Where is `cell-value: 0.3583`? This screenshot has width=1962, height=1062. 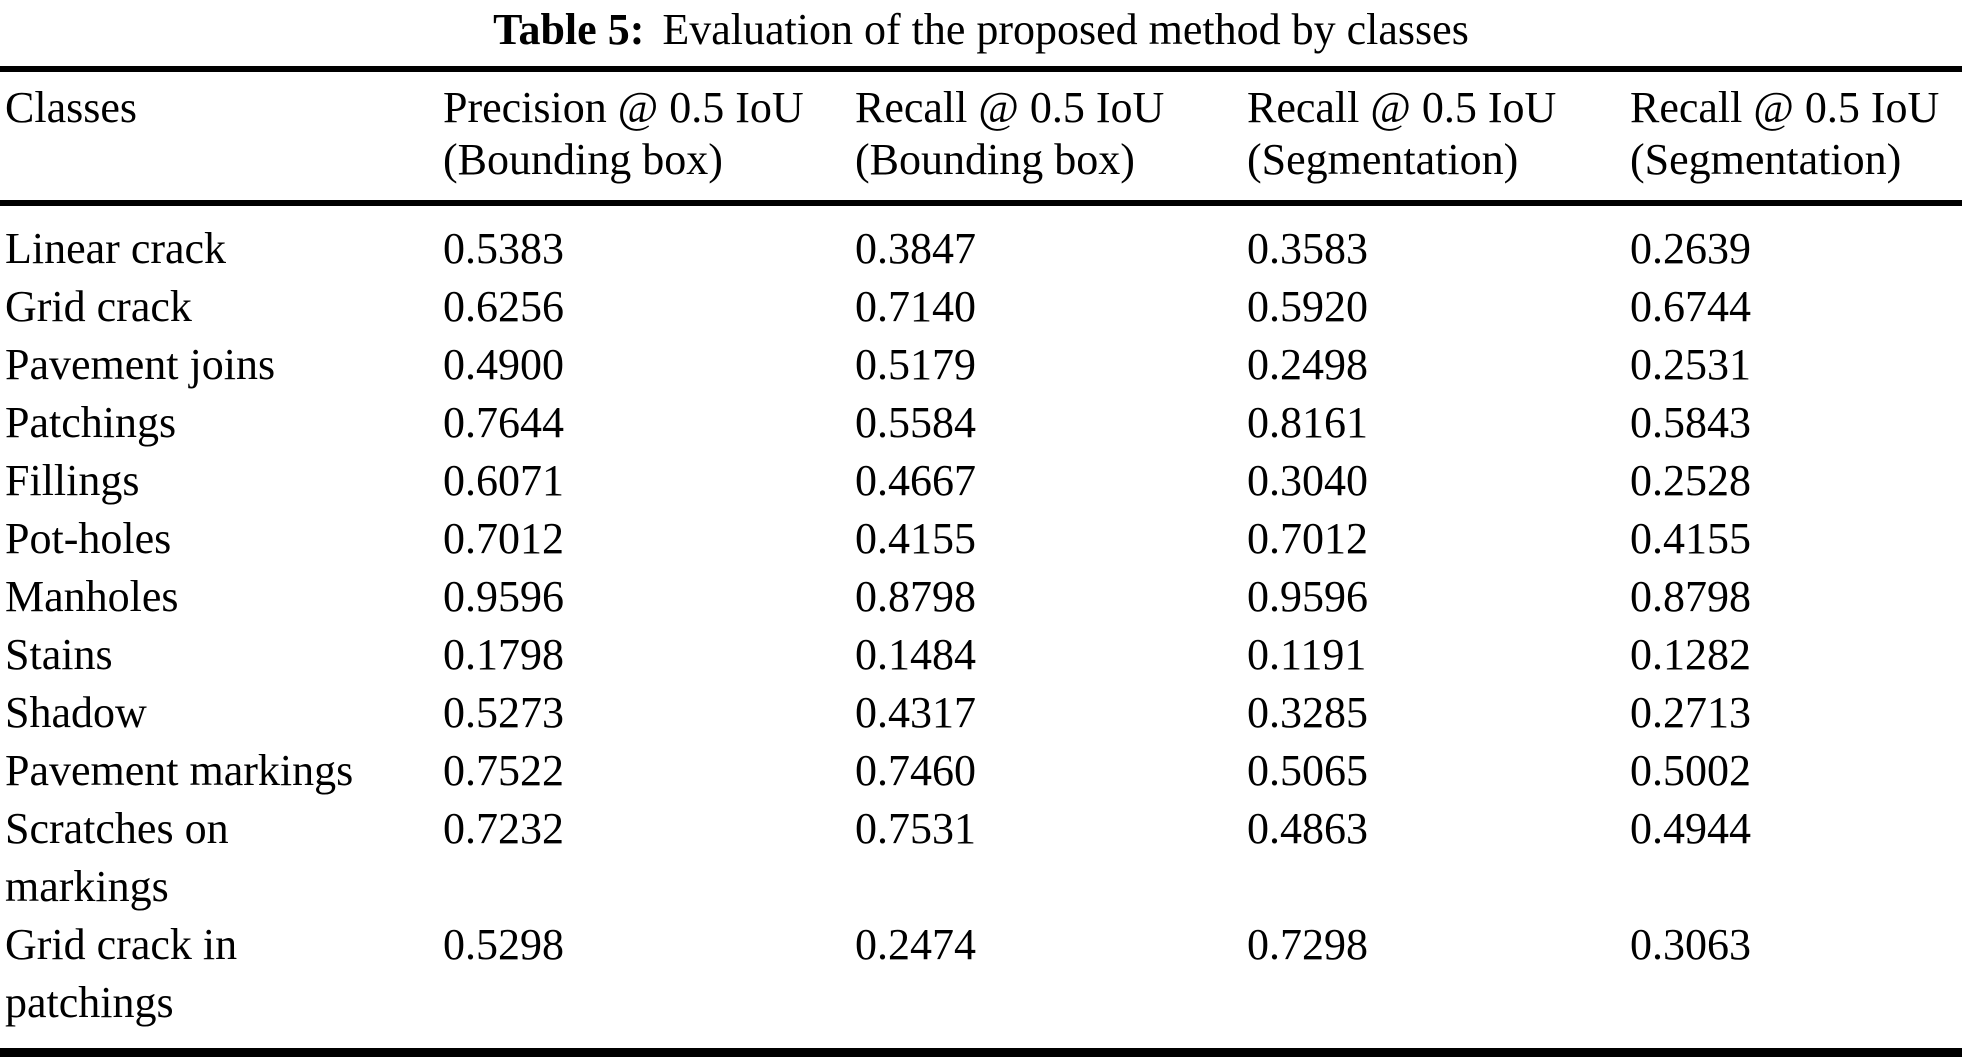 cell-value: 0.3583 is located at coordinates (1307, 248).